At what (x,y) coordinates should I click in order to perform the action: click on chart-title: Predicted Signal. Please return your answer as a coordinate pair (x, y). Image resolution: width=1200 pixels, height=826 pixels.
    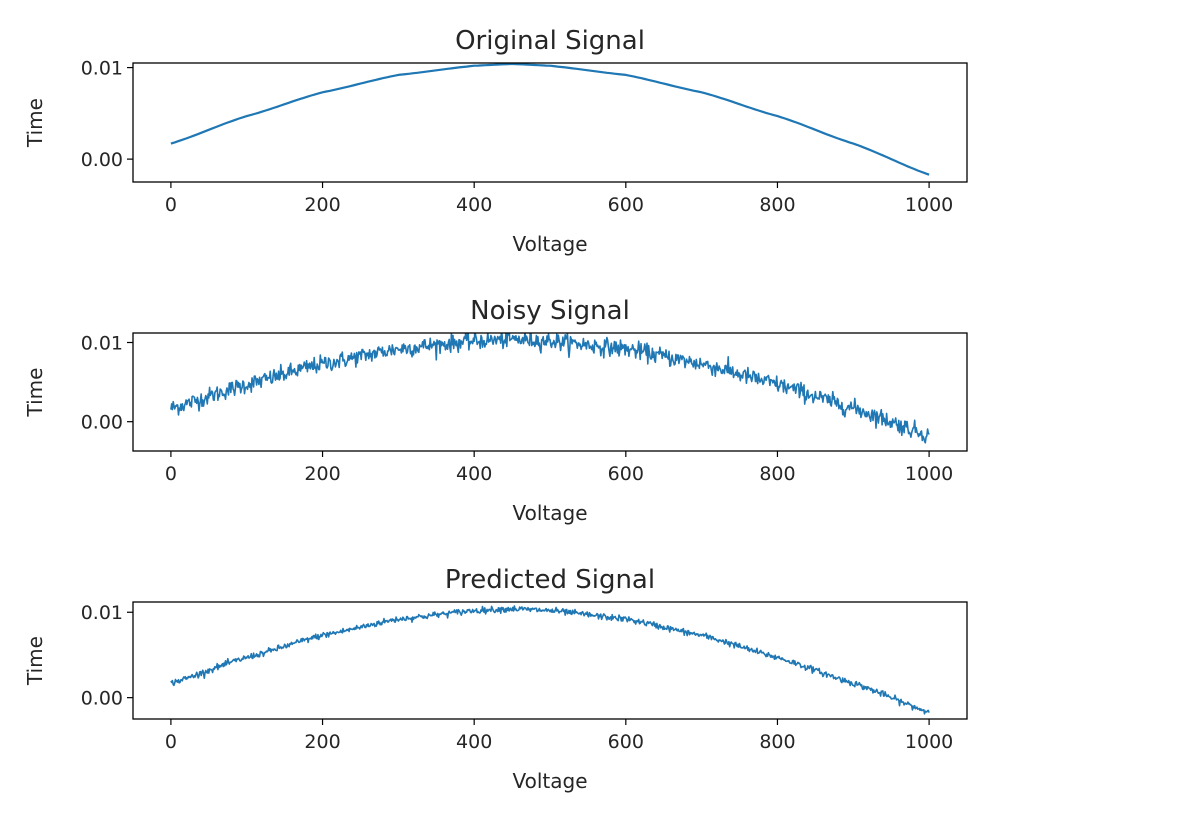
    Looking at the image, I should click on (550, 580).